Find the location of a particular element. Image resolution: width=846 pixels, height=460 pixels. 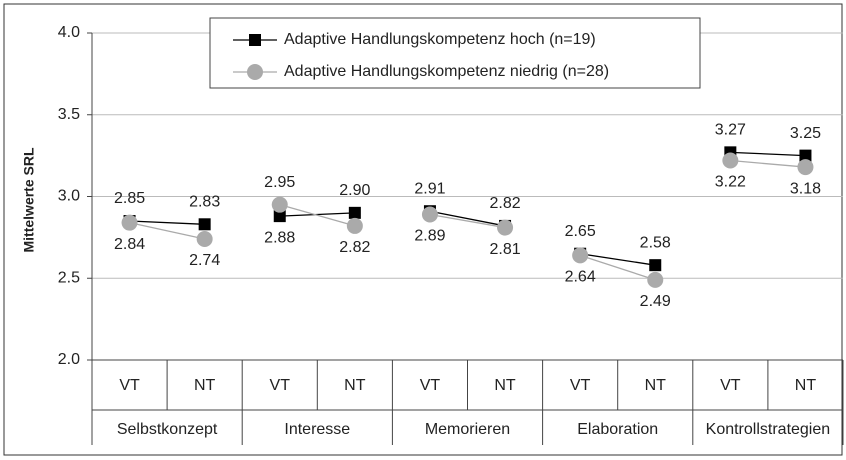

data-label: 3.25 is located at coordinates (805, 133).